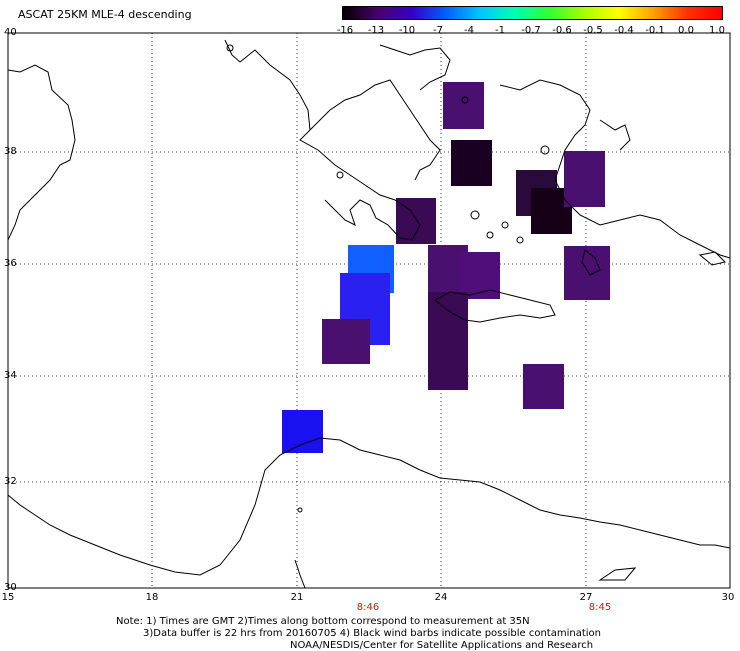  Describe the element at coordinates (376, 30) in the screenshot. I see `colorbar-tick-label: -13` at that location.